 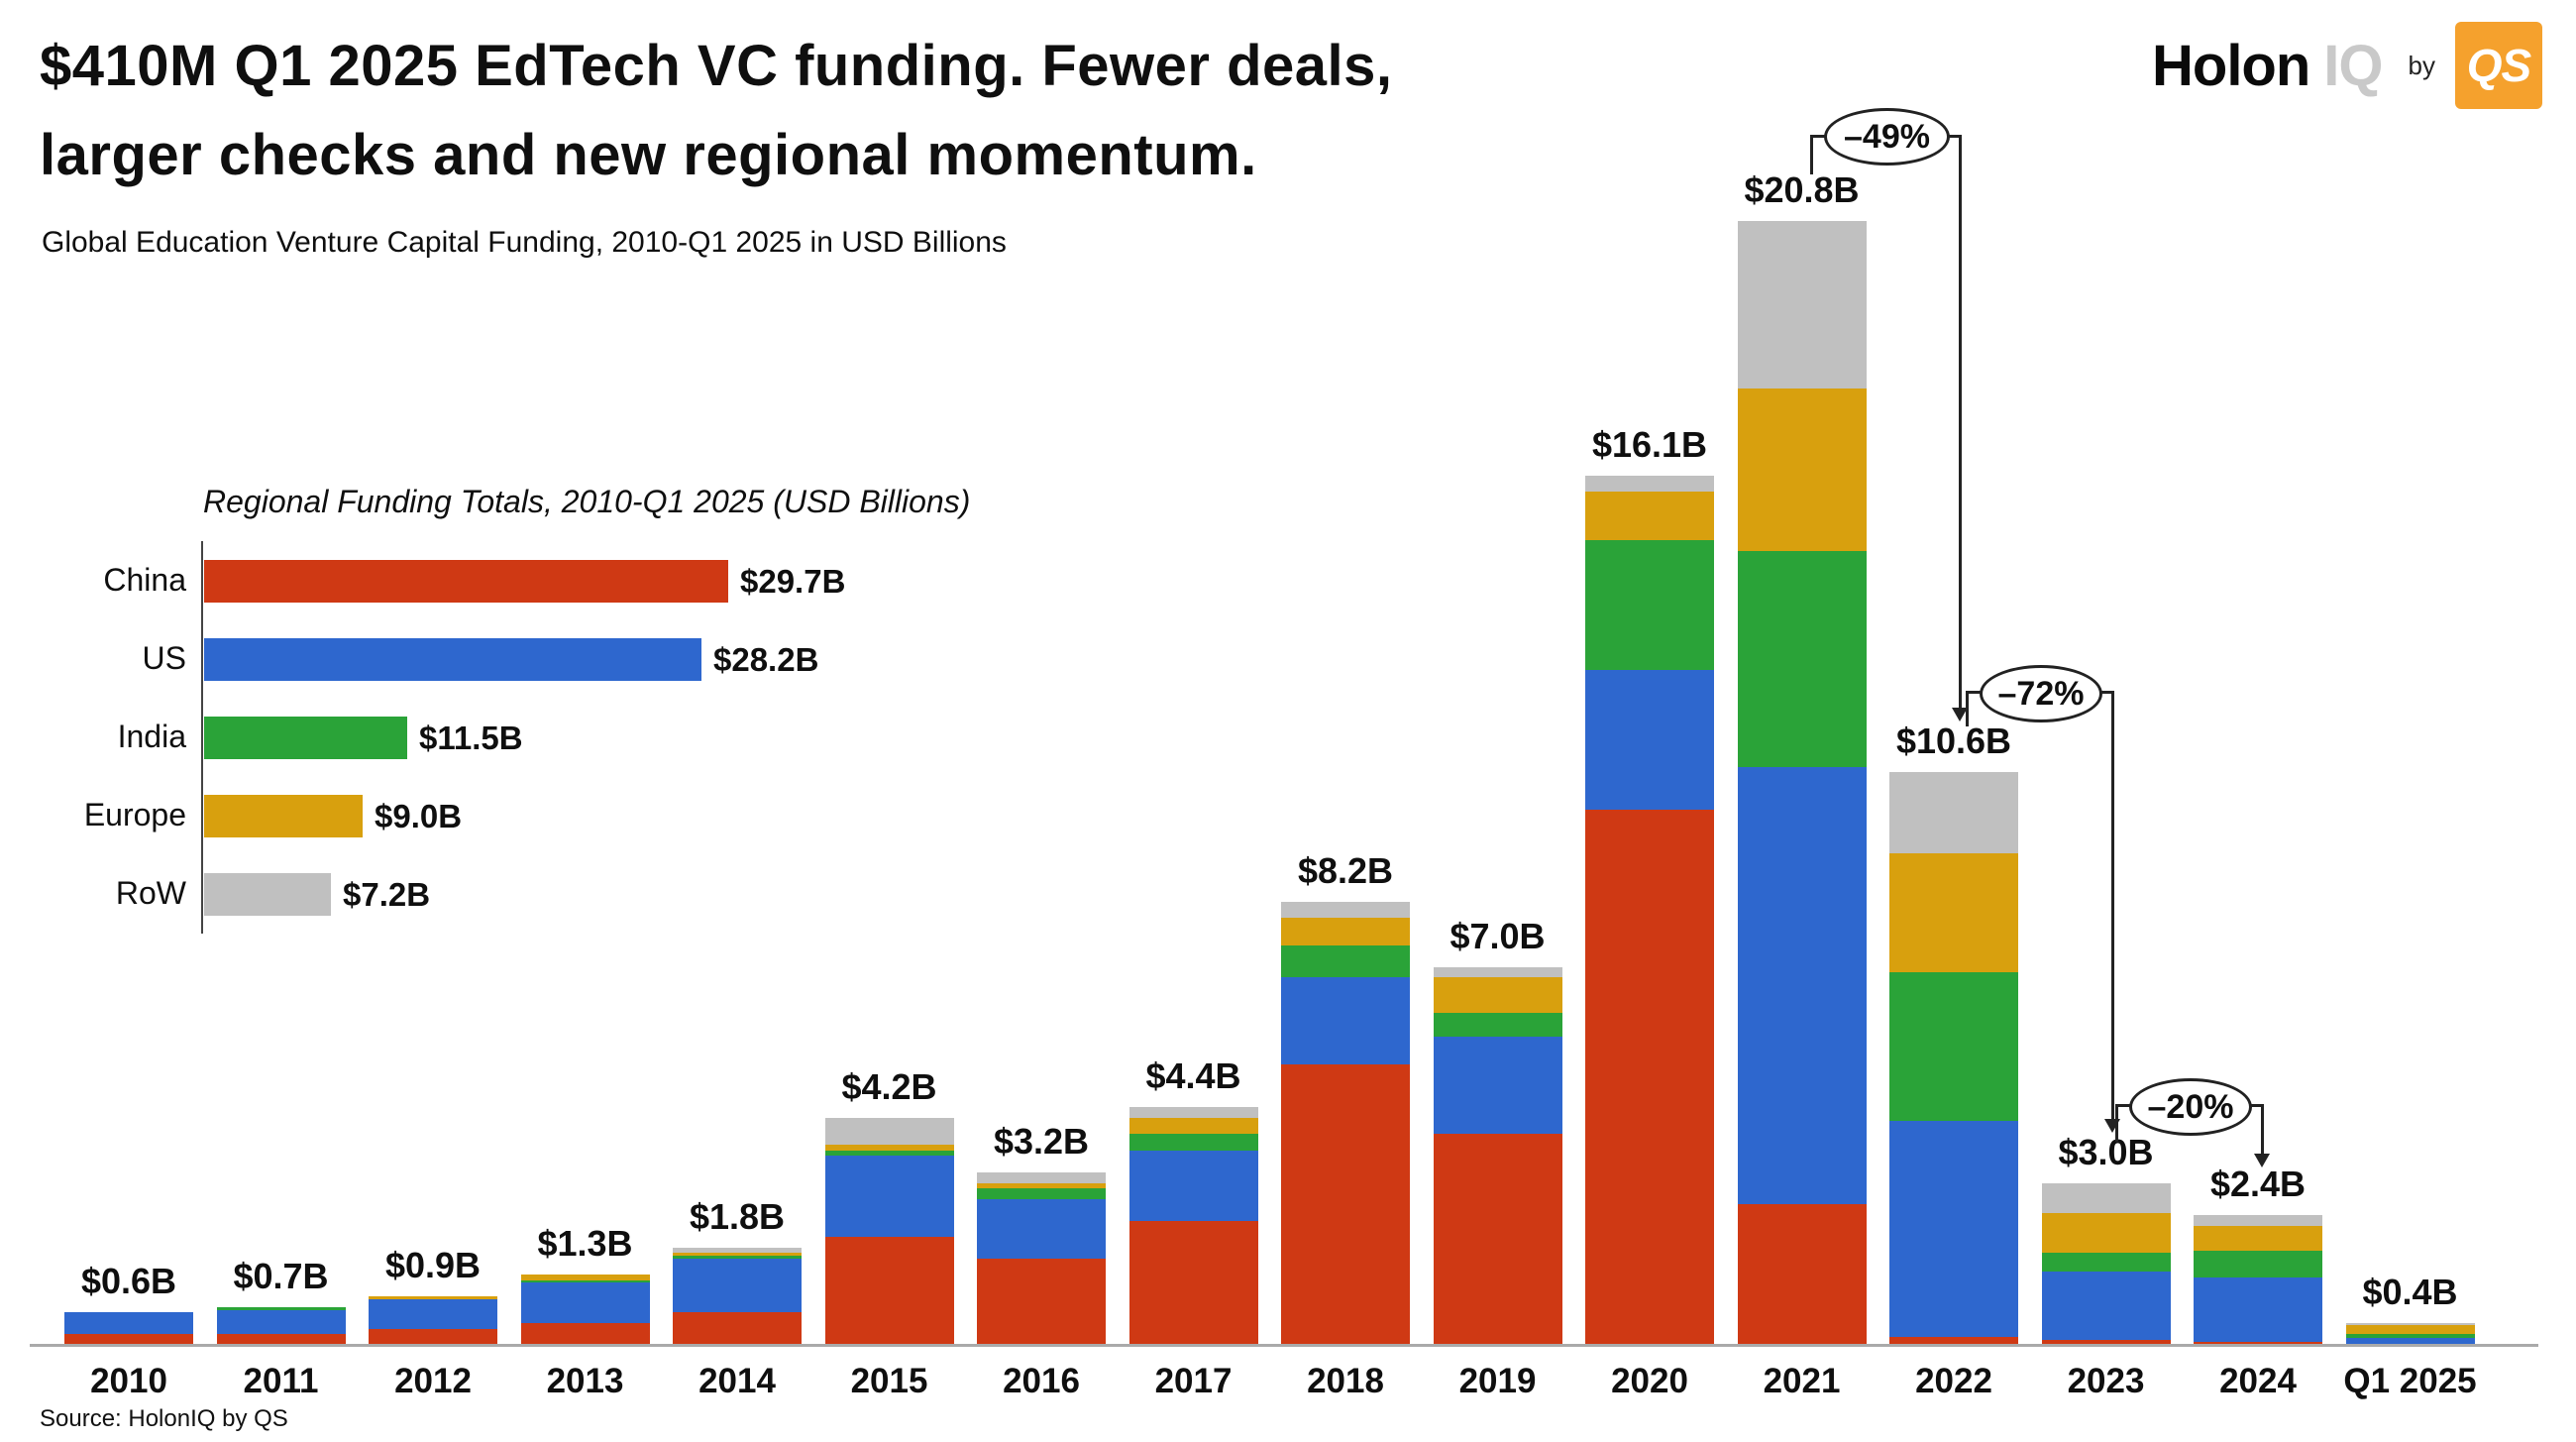 I want to click on inset-value-label-europe: $9.0B, so click(x=419, y=816).